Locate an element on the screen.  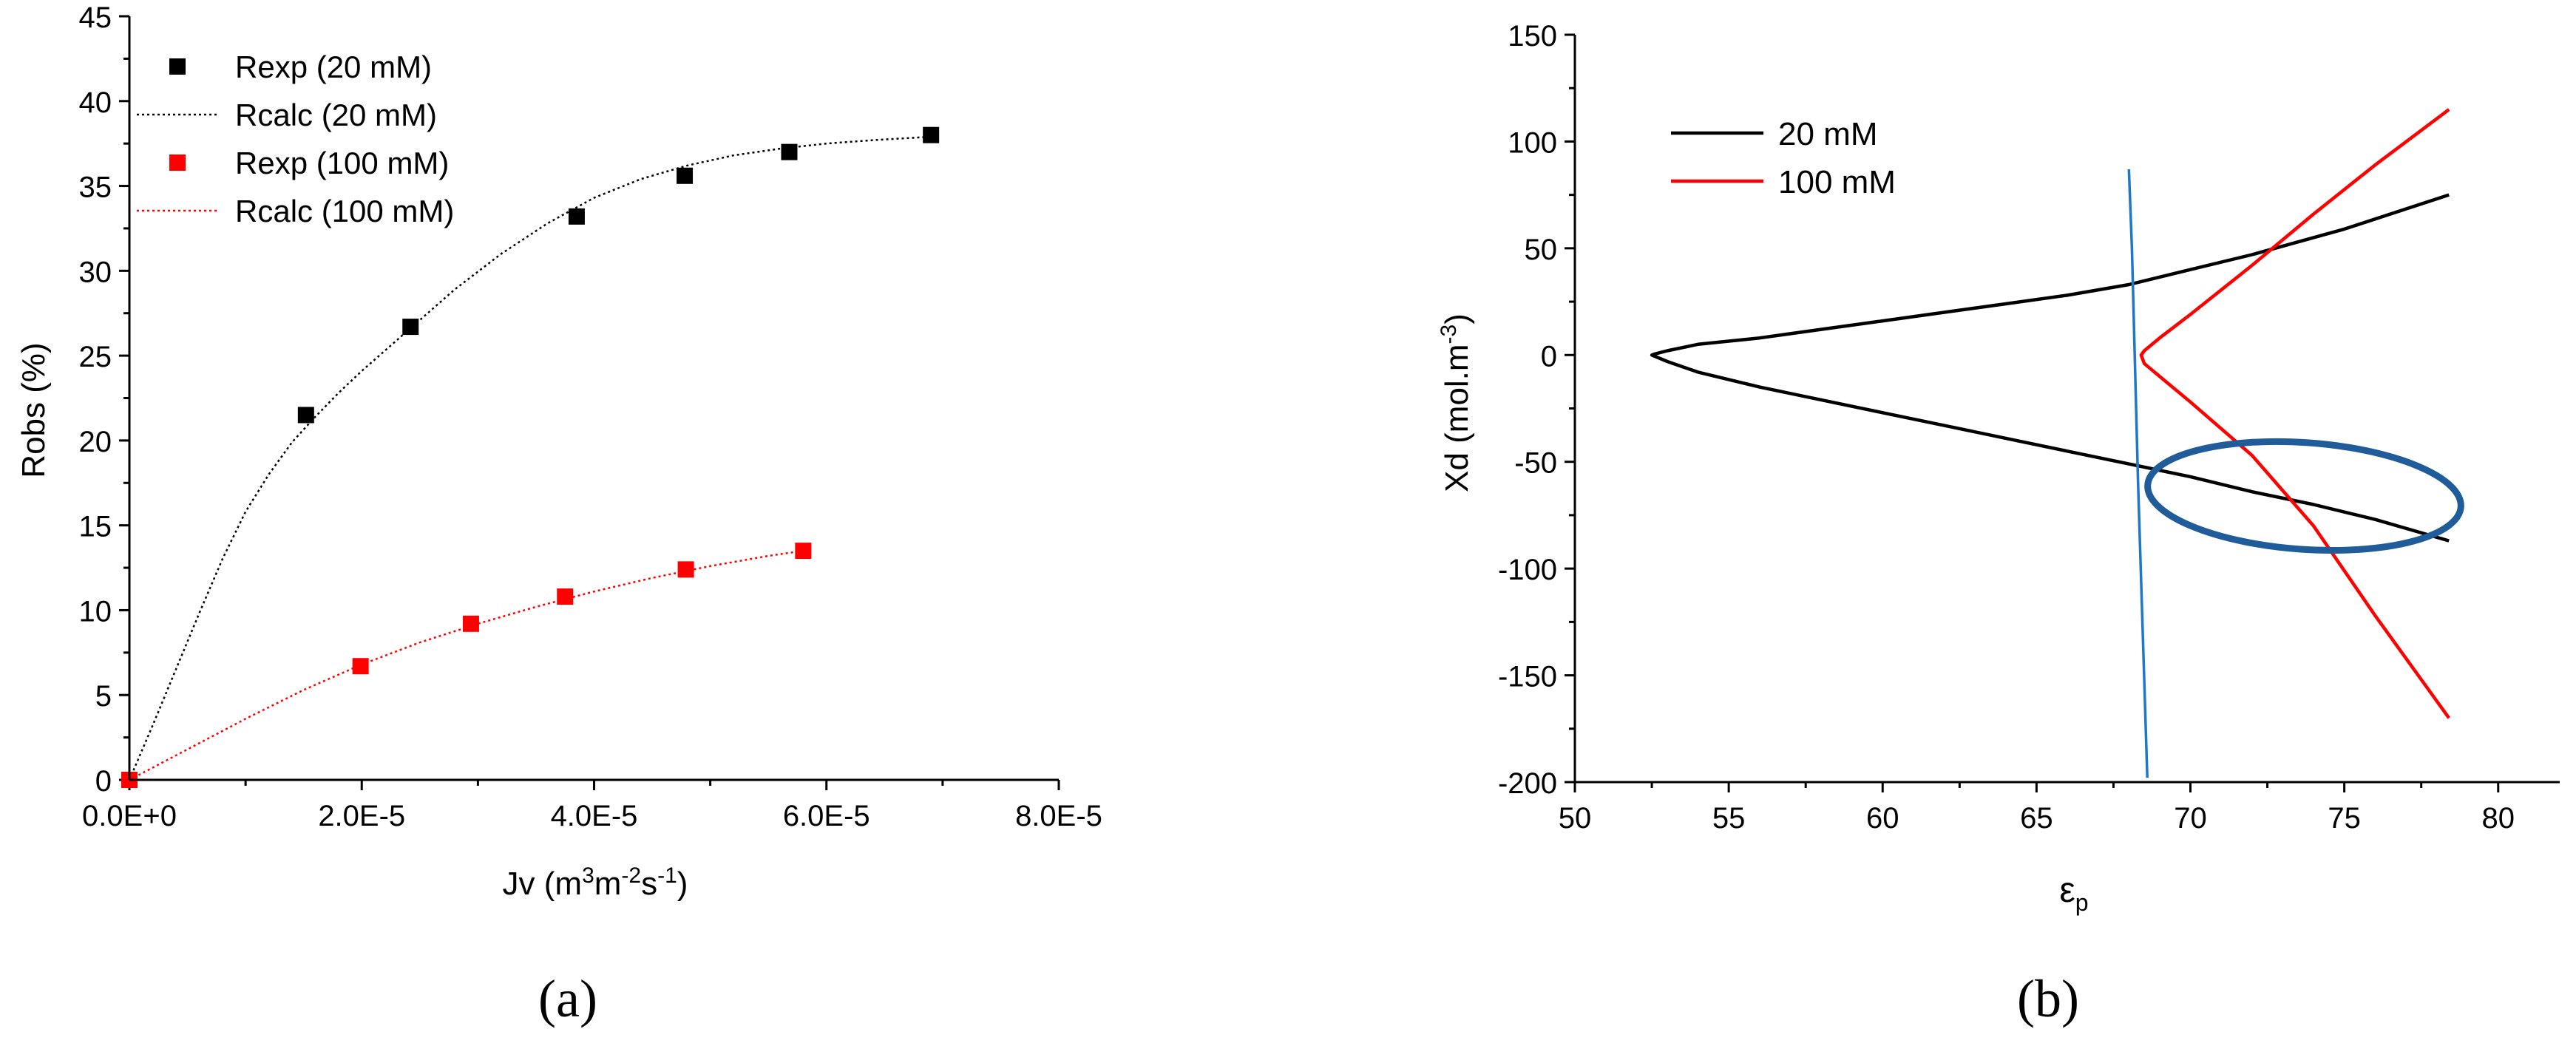
chart-b-highlight-ellipse is located at coordinates (2304, 496).